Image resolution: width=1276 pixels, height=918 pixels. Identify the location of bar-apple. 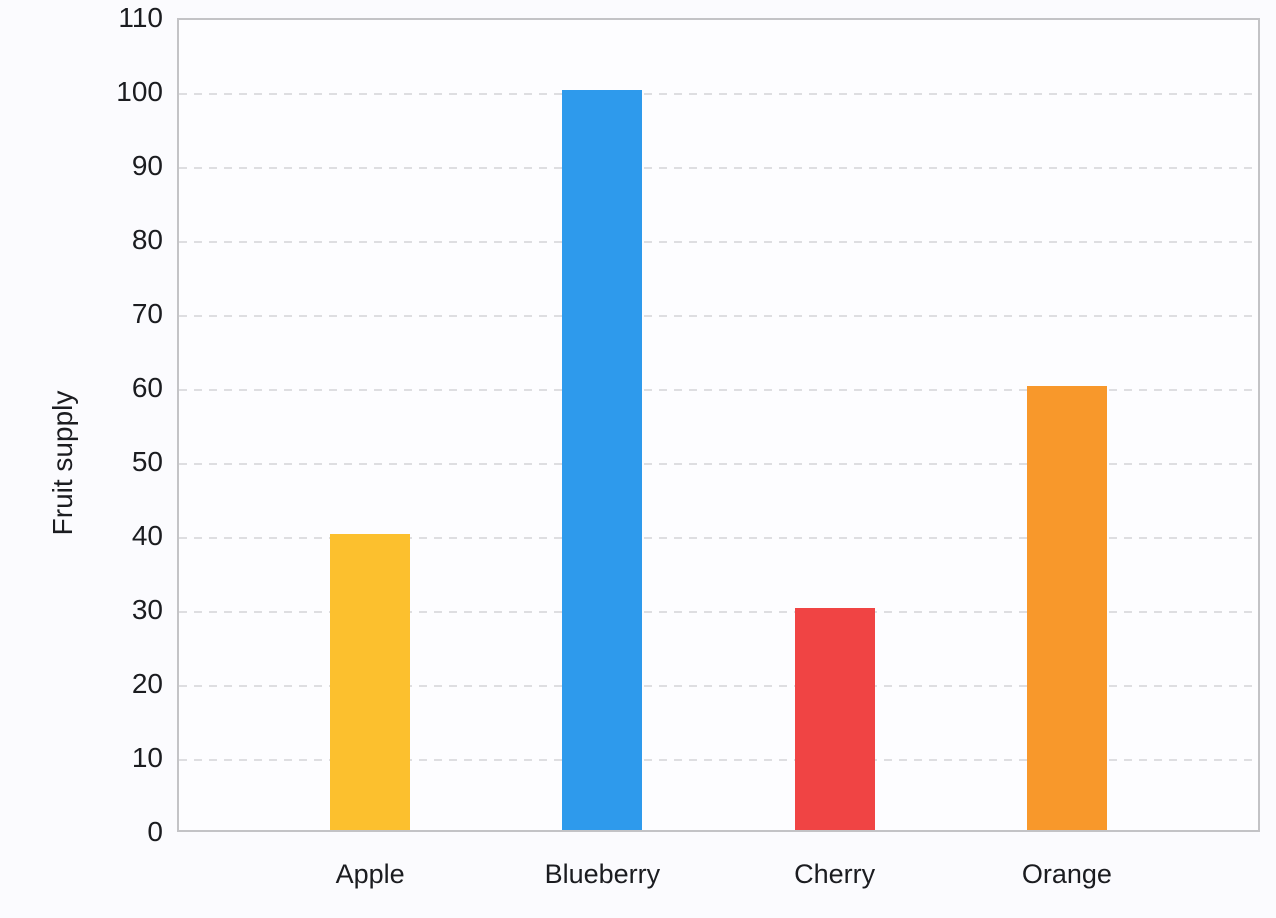
(370, 682).